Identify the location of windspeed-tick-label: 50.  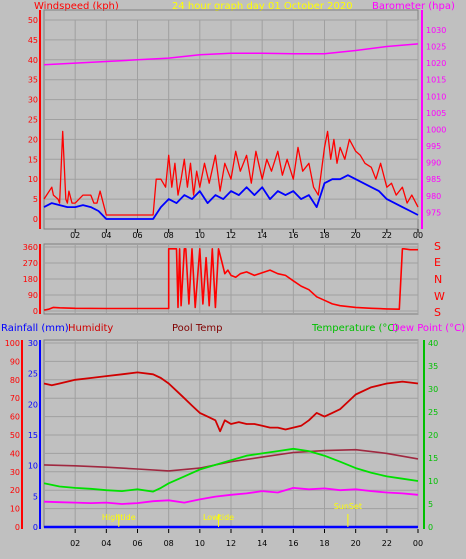
(33, 20).